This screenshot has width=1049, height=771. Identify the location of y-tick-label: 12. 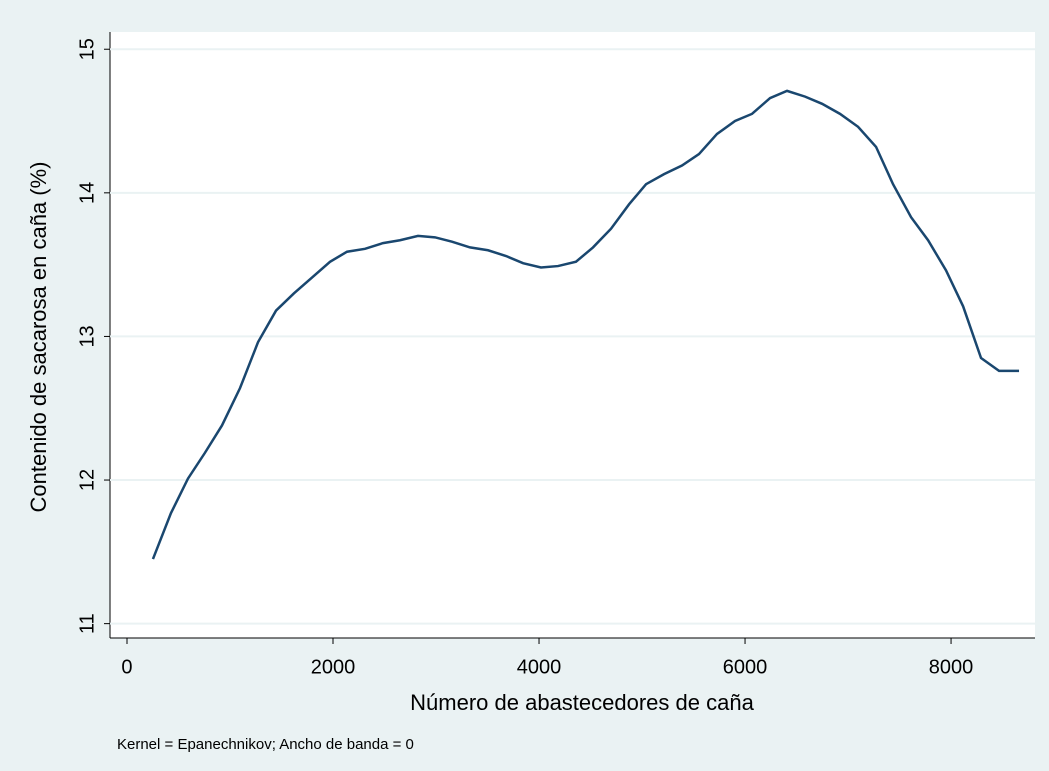
(87, 480).